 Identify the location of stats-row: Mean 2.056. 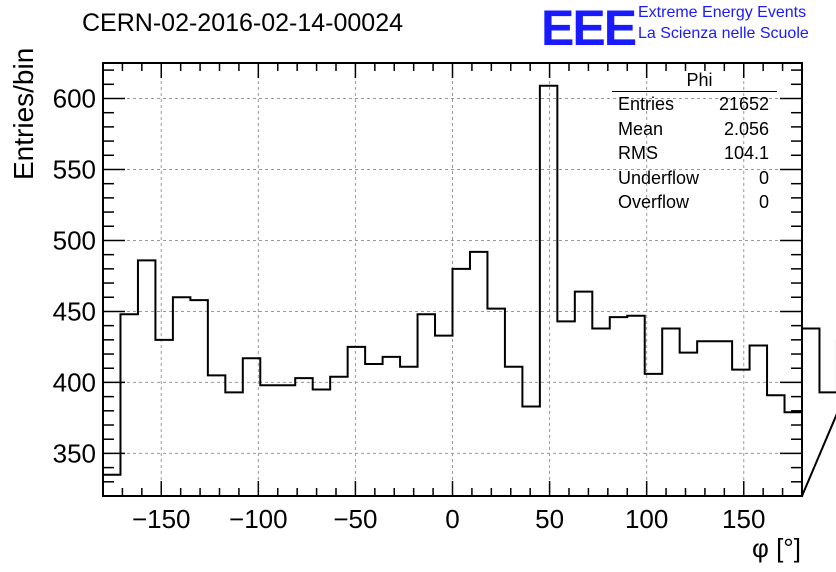
(694, 129).